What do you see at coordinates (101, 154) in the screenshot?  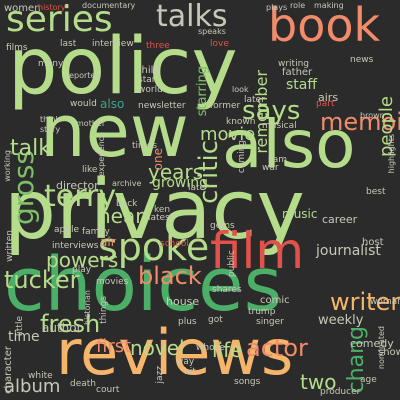 I see `word-experience: experience` at bounding box center [101, 154].